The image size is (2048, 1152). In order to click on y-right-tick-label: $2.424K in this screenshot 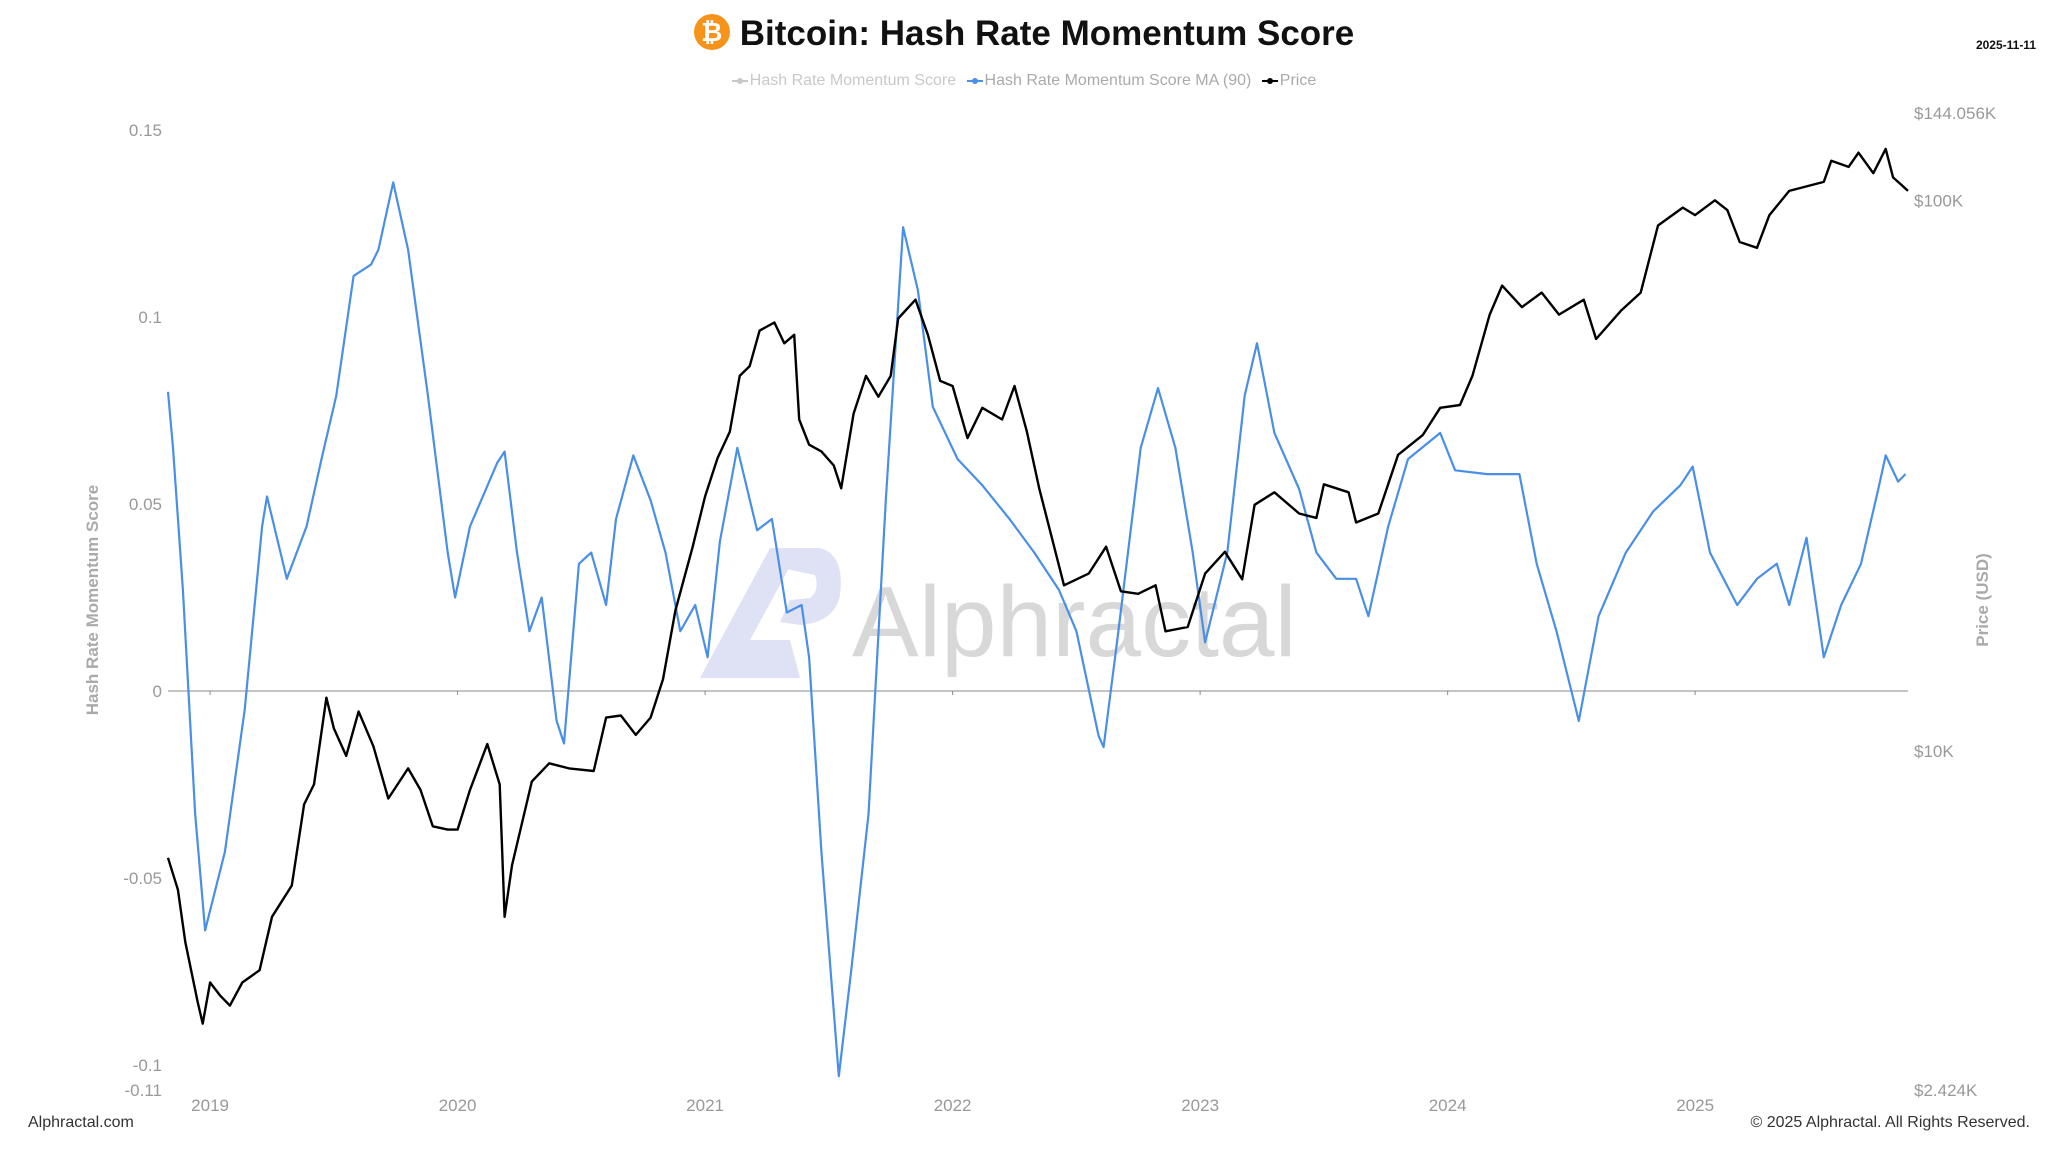, I will do `click(1946, 1090)`.